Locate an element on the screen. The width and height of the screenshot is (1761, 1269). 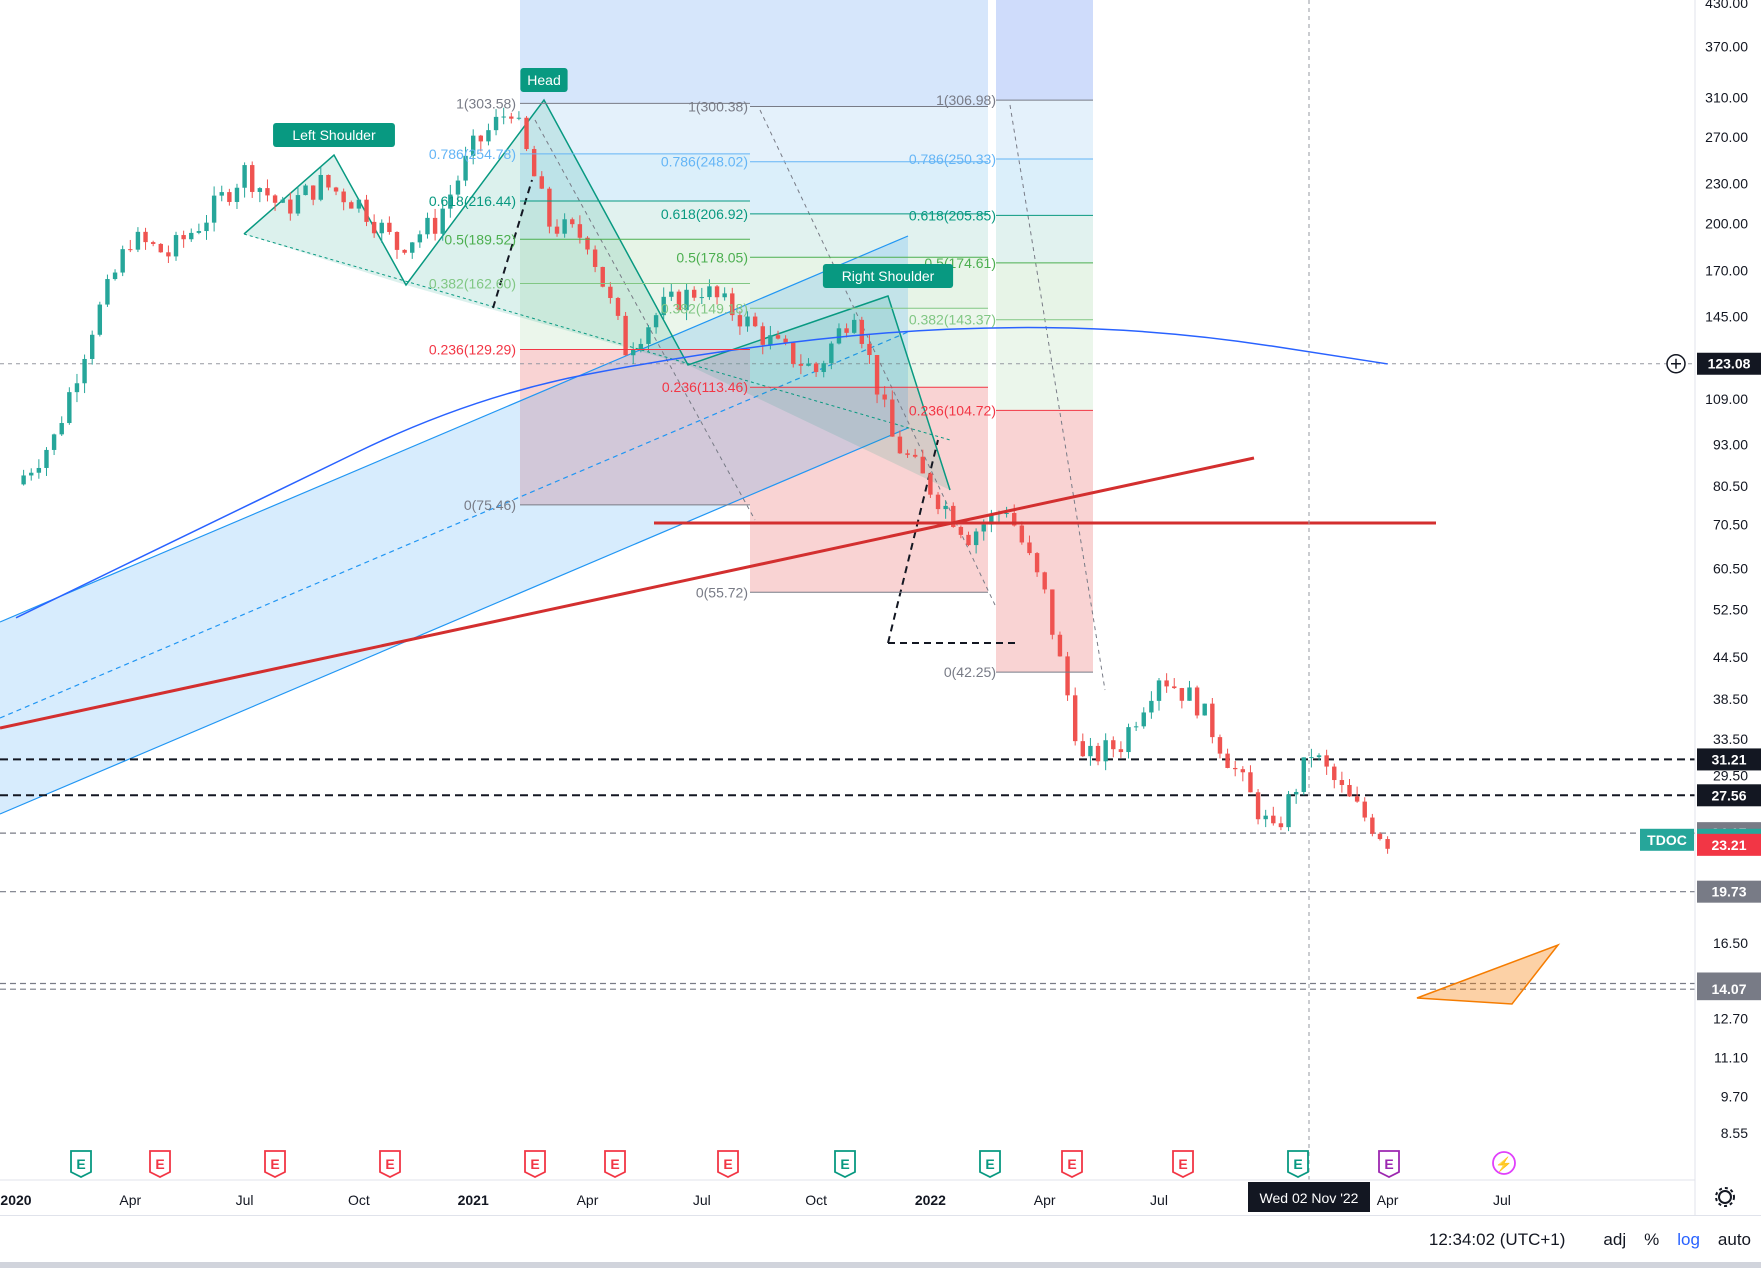
left-shoulder-area is located at coordinates (325, 220).